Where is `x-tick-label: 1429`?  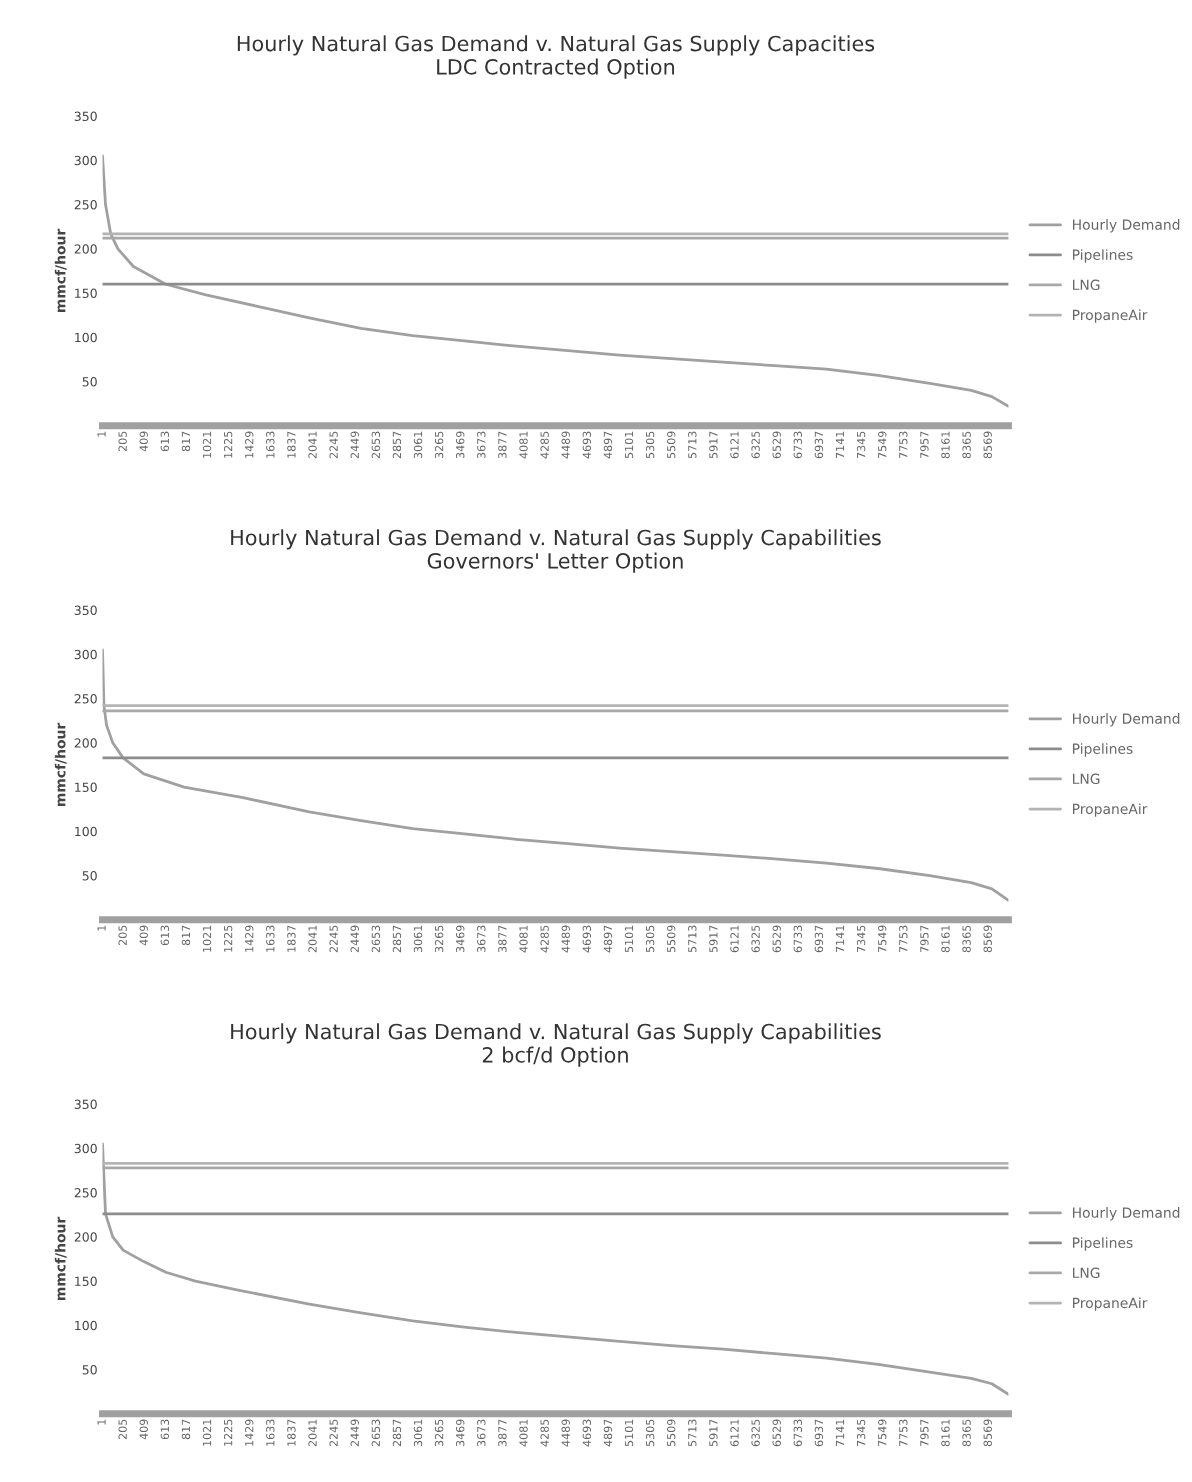
x-tick-label: 1429 is located at coordinates (249, 444).